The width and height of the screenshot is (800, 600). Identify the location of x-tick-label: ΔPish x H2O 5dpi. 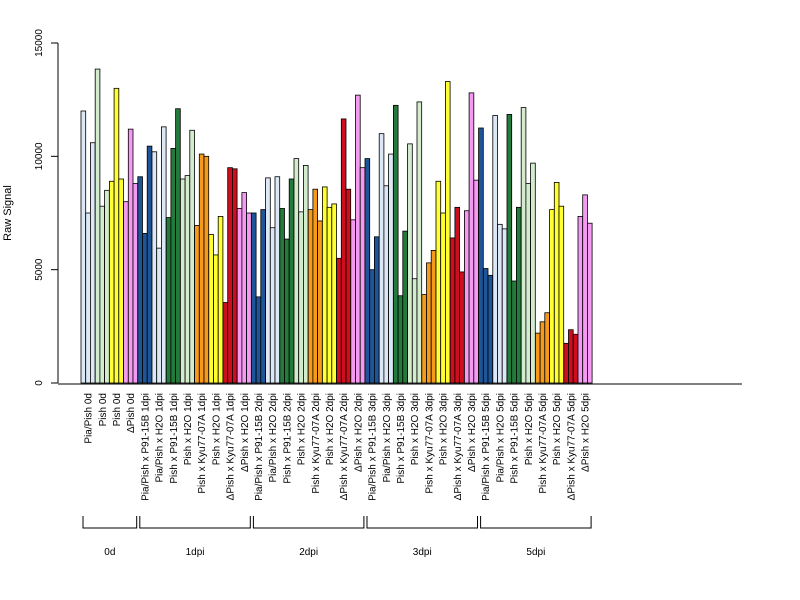
(586, 432).